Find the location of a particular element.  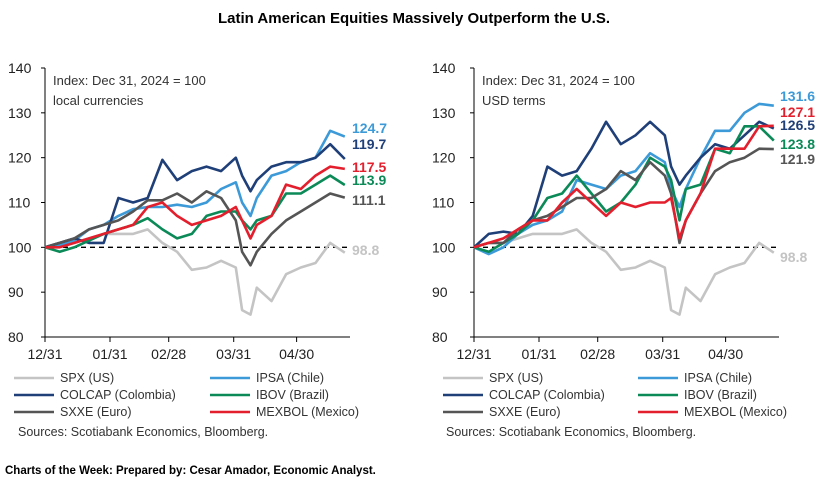

end-label-sxxe: 111.1 is located at coordinates (369, 200).